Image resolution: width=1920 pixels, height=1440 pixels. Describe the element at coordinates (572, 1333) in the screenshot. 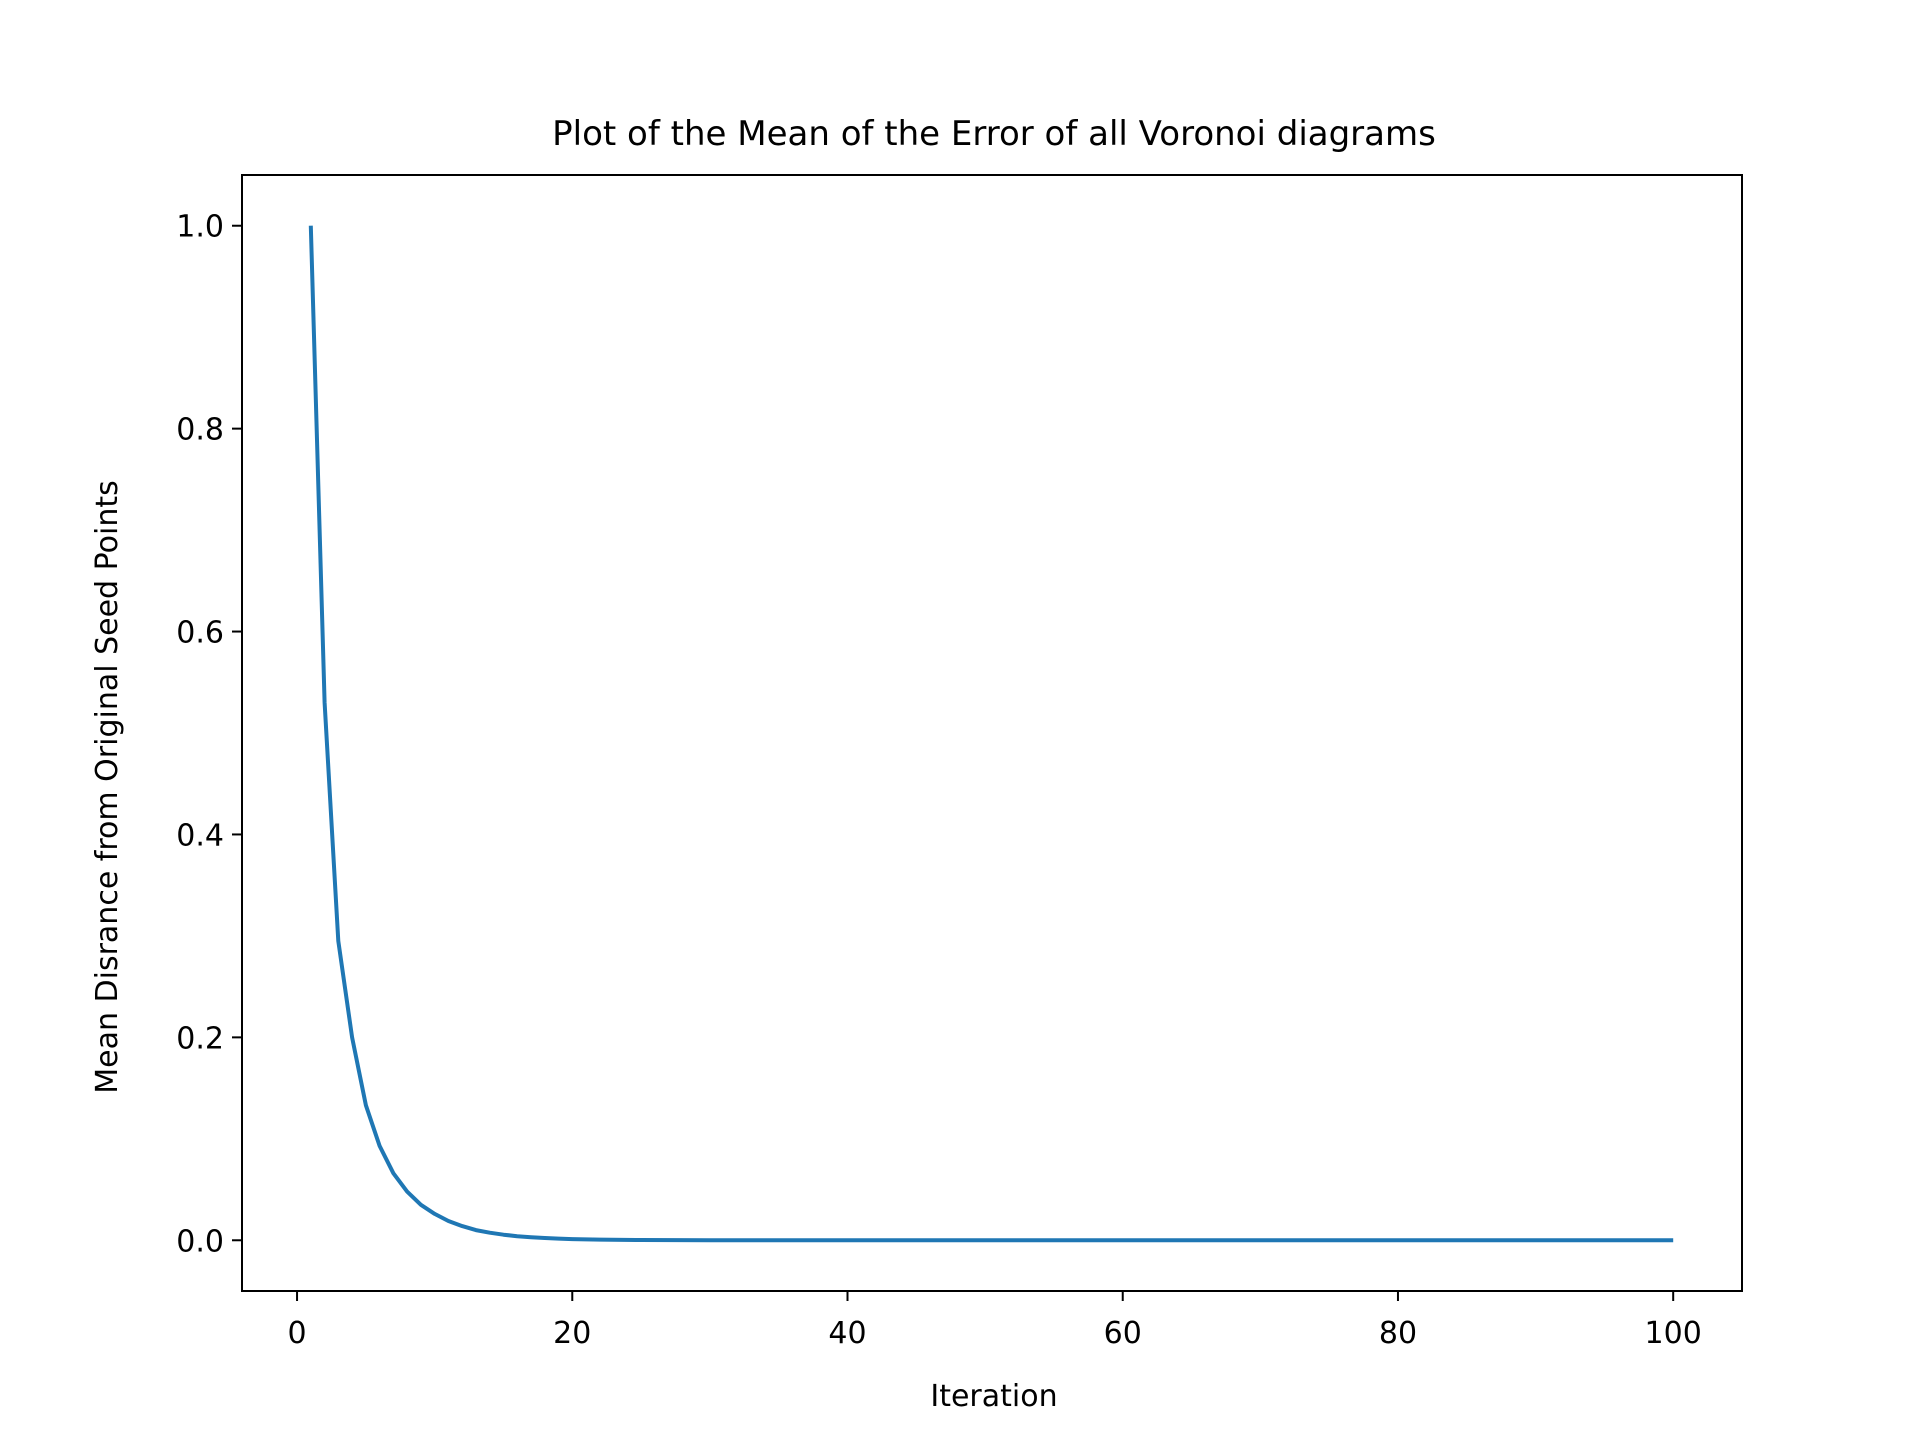

I see `x-tick-label: 20` at that location.